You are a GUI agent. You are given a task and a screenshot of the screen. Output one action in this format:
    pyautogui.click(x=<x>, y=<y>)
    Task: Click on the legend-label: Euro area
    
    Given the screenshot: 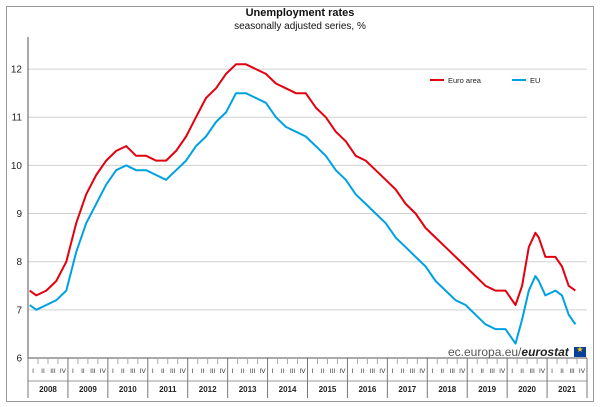 What is the action you would take?
    pyautogui.click(x=465, y=80)
    